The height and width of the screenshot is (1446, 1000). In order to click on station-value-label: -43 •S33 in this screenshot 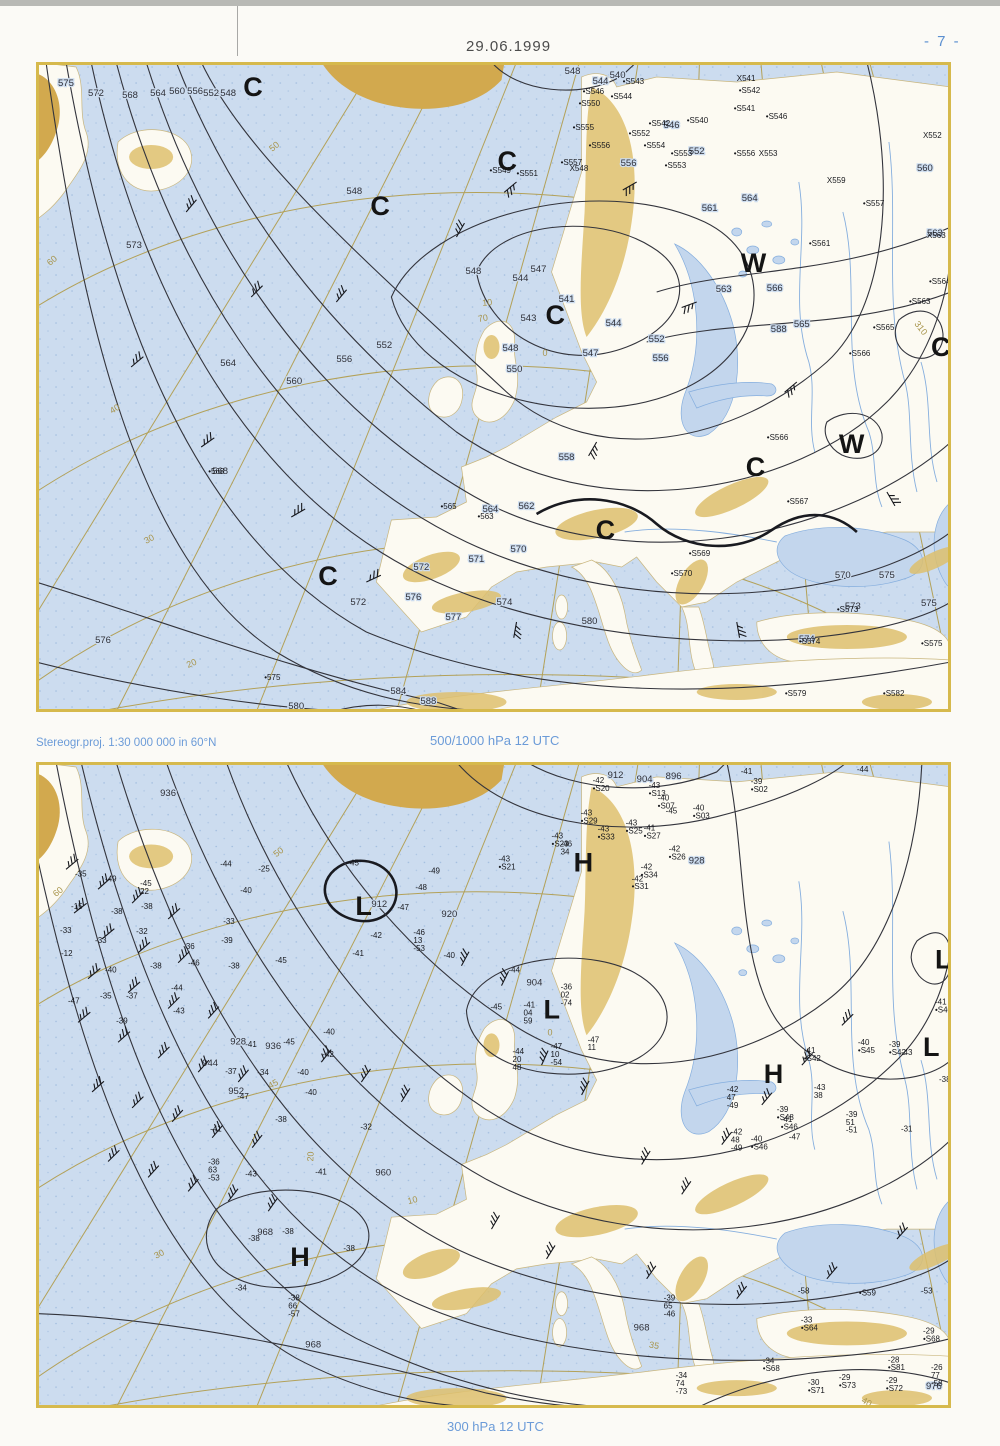, I will do `click(607, 833)`.